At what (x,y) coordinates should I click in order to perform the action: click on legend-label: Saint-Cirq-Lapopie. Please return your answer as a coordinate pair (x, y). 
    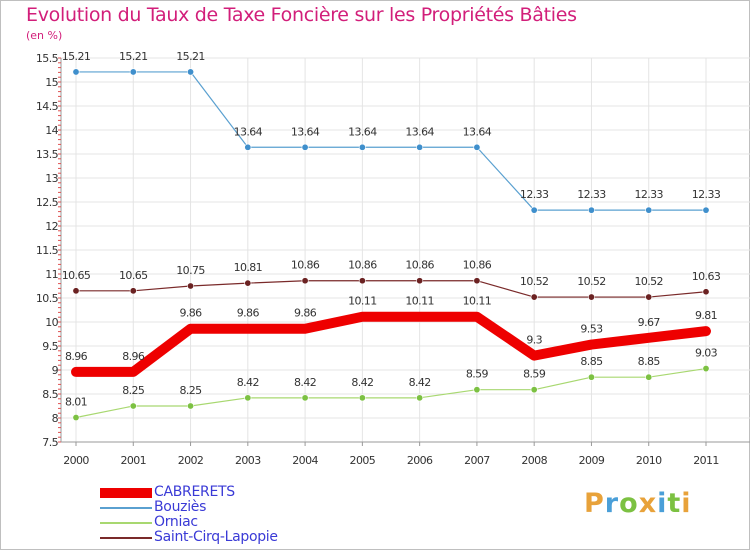
    Looking at the image, I should click on (216, 537).